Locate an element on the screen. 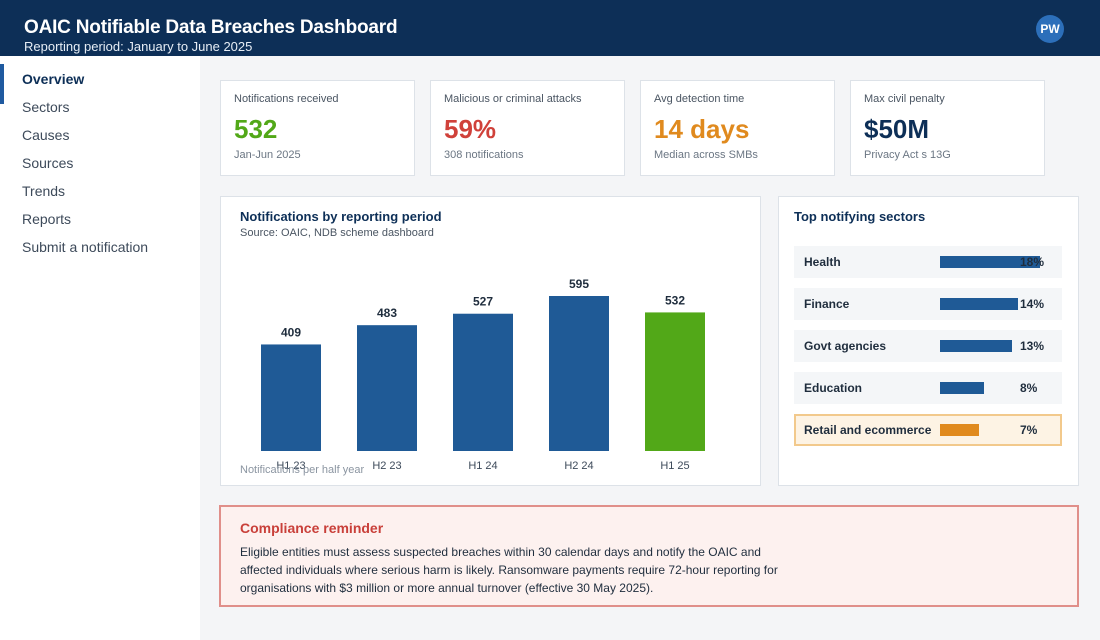 The image size is (1100, 640). kpi-label: Max civil penalty is located at coordinates (904, 99).